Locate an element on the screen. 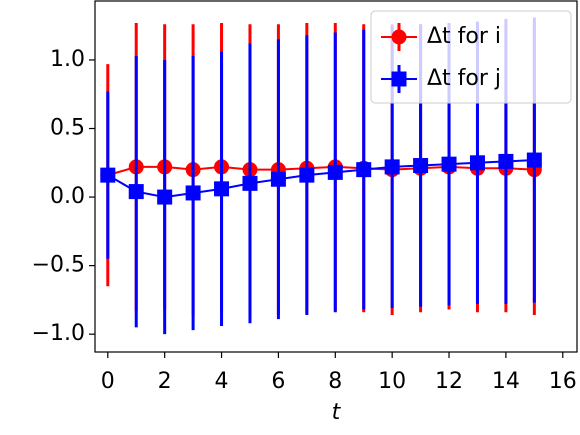 The width and height of the screenshot is (580, 435). y-tick-label: −1.0 is located at coordinates (58, 333).